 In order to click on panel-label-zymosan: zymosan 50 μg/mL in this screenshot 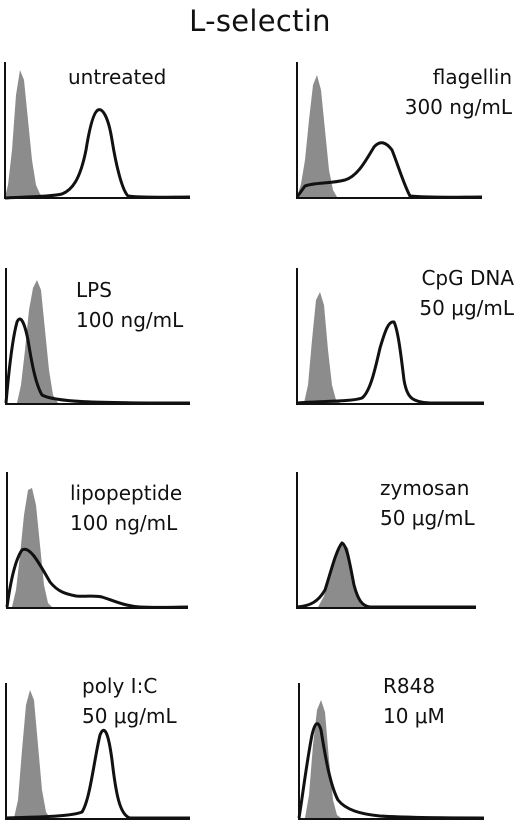, I will do `click(427, 503)`.